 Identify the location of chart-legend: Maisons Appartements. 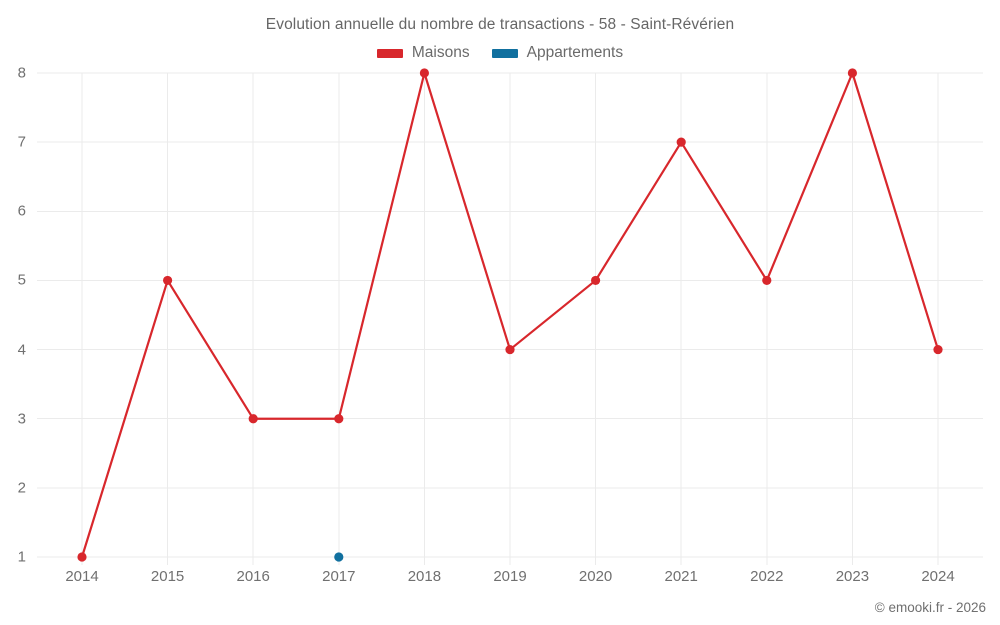
(500, 53).